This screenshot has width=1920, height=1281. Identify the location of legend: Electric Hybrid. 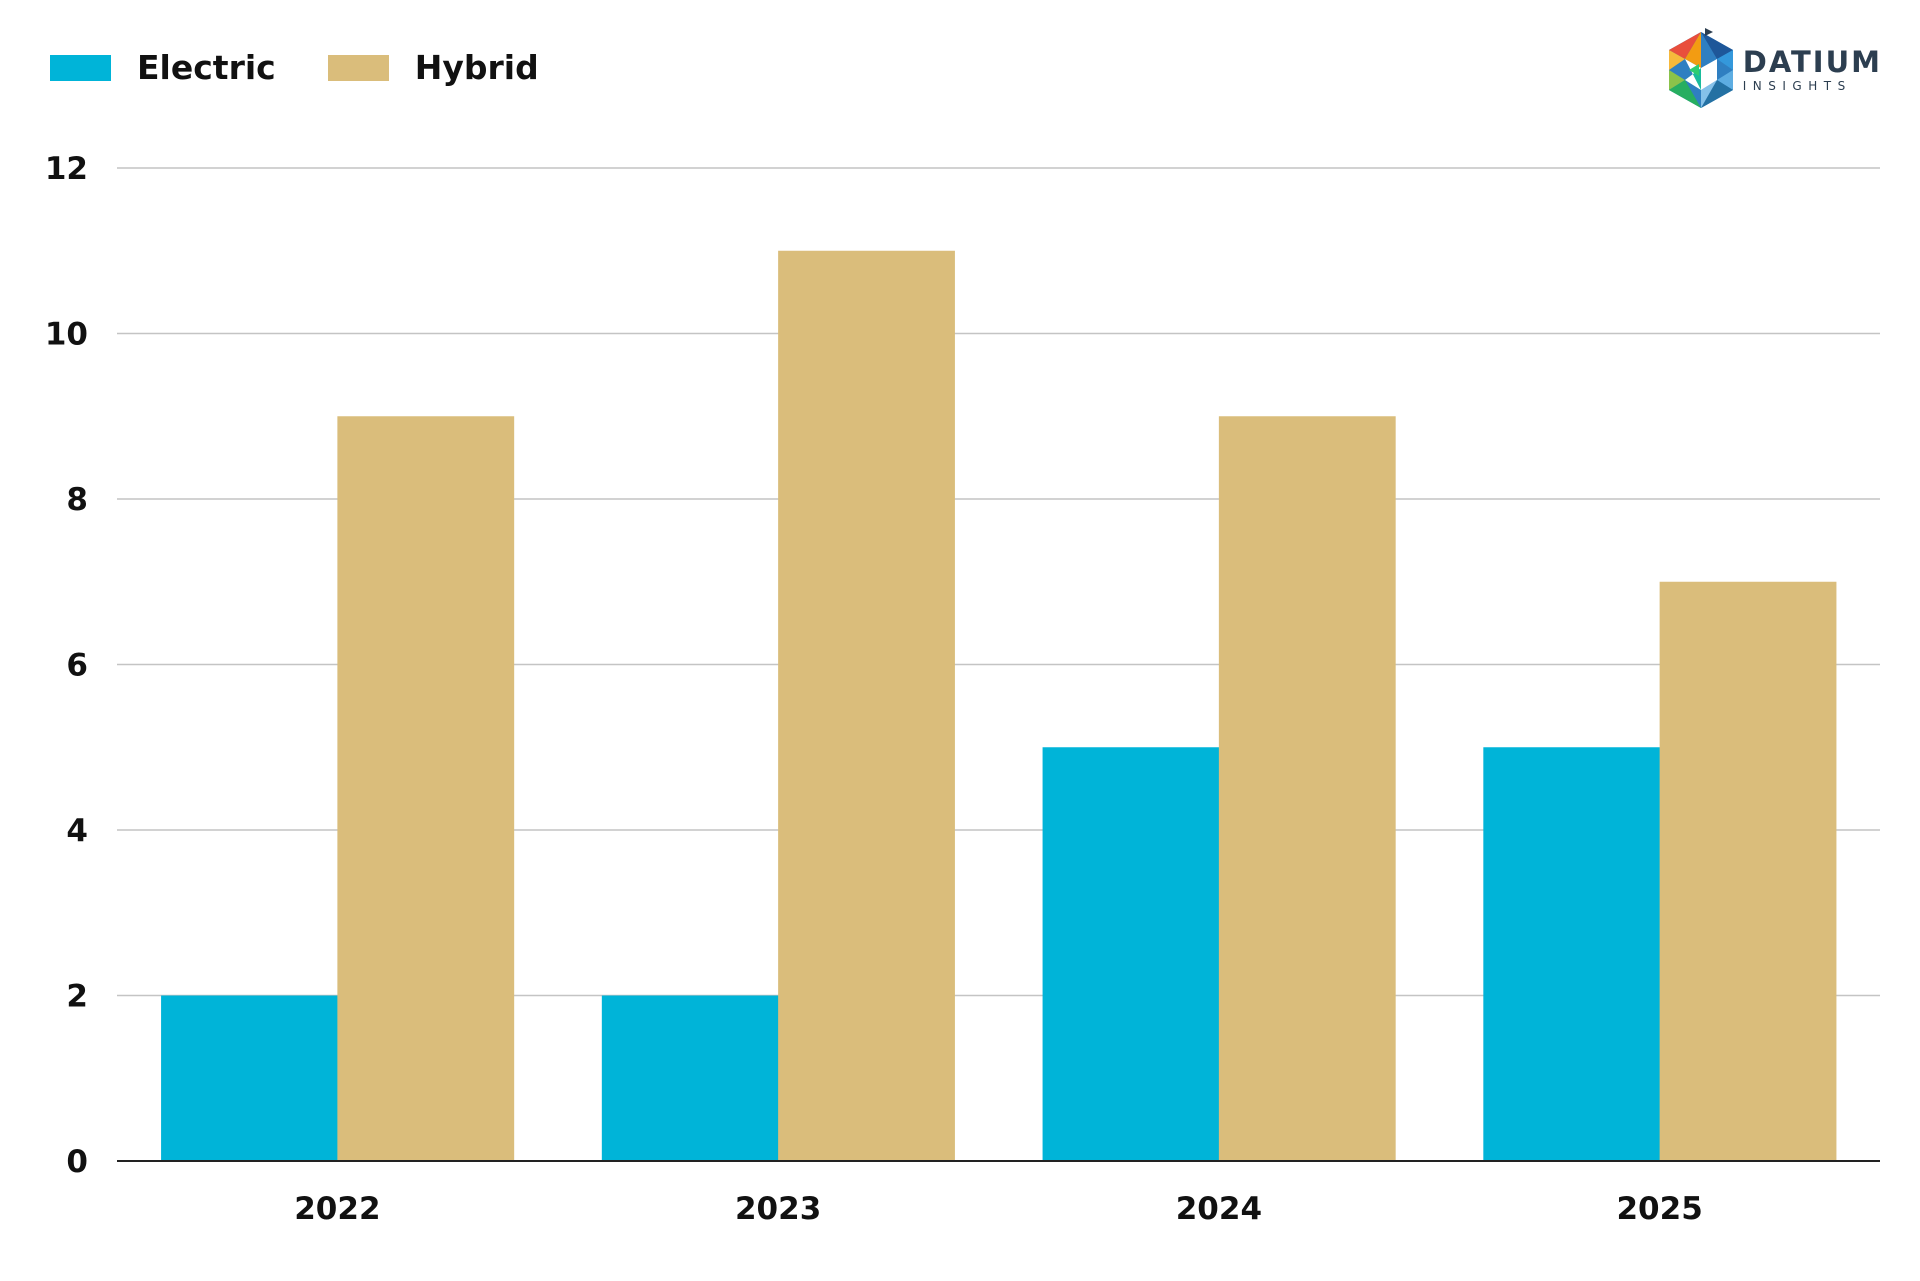
(294, 67).